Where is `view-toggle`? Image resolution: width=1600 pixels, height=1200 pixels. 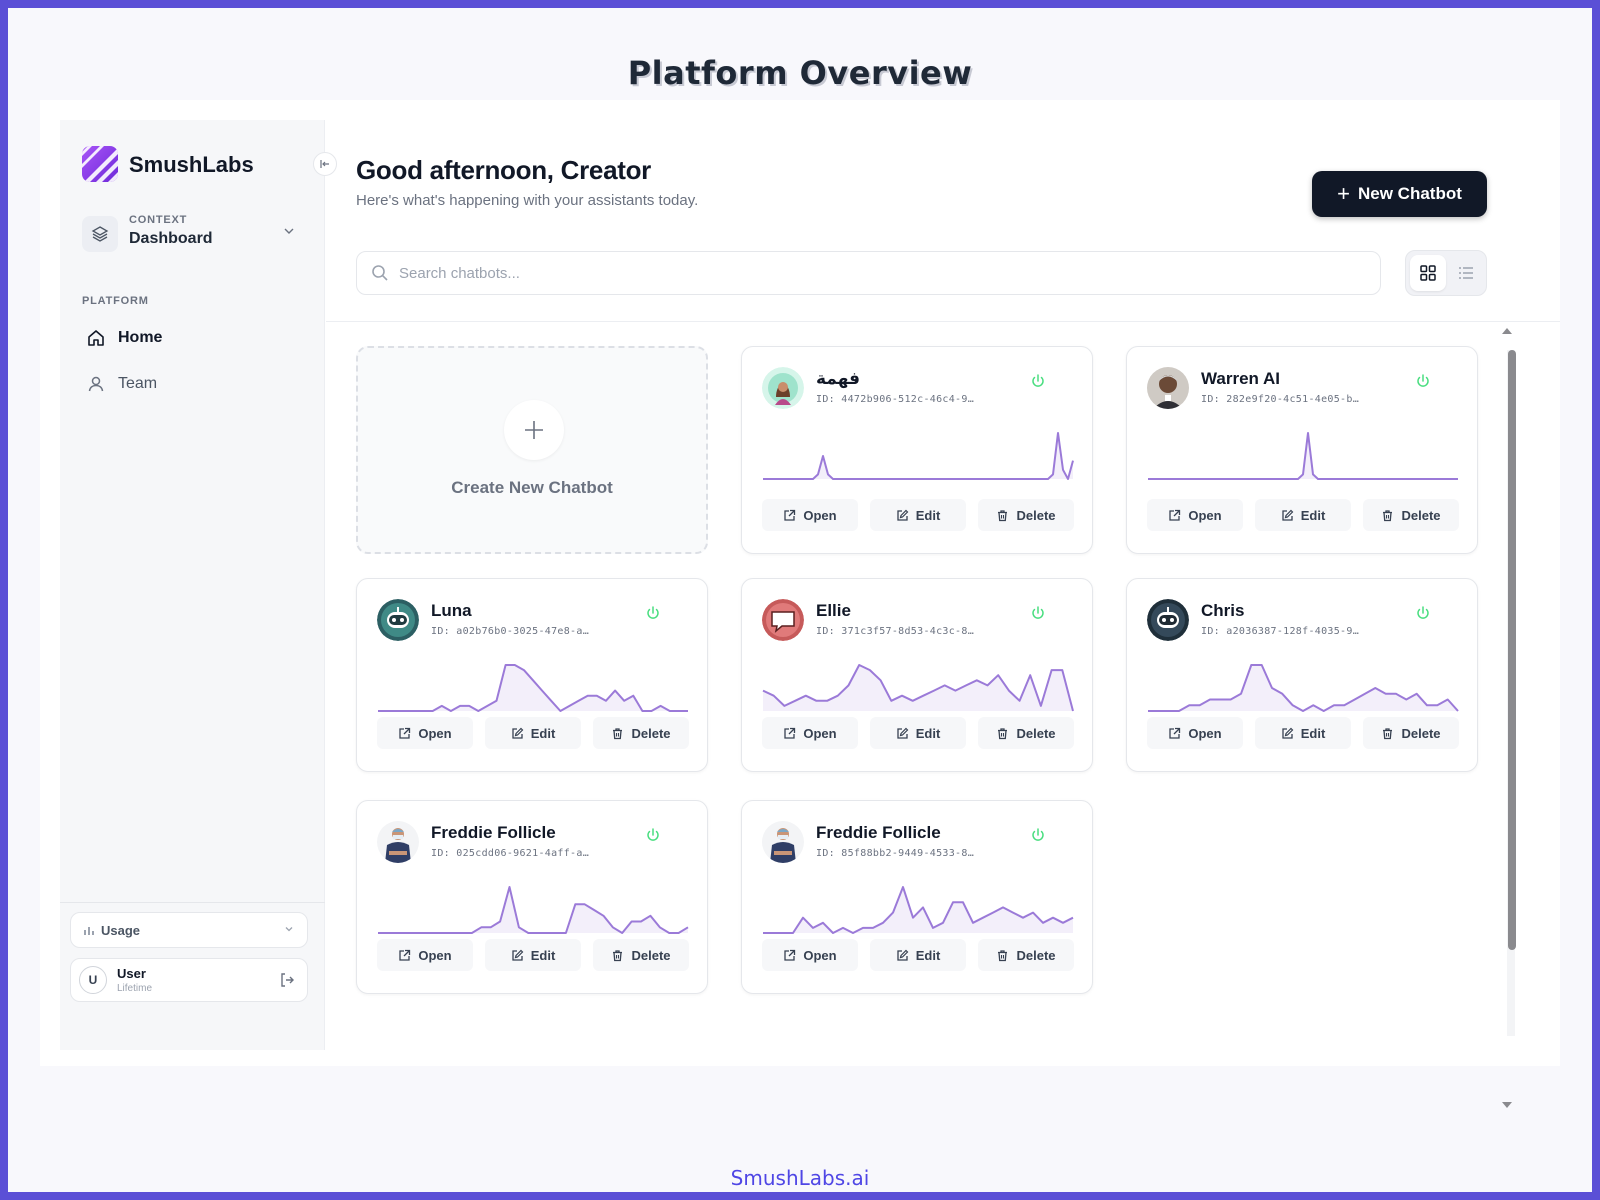
view-toggle is located at coordinates (1446, 273).